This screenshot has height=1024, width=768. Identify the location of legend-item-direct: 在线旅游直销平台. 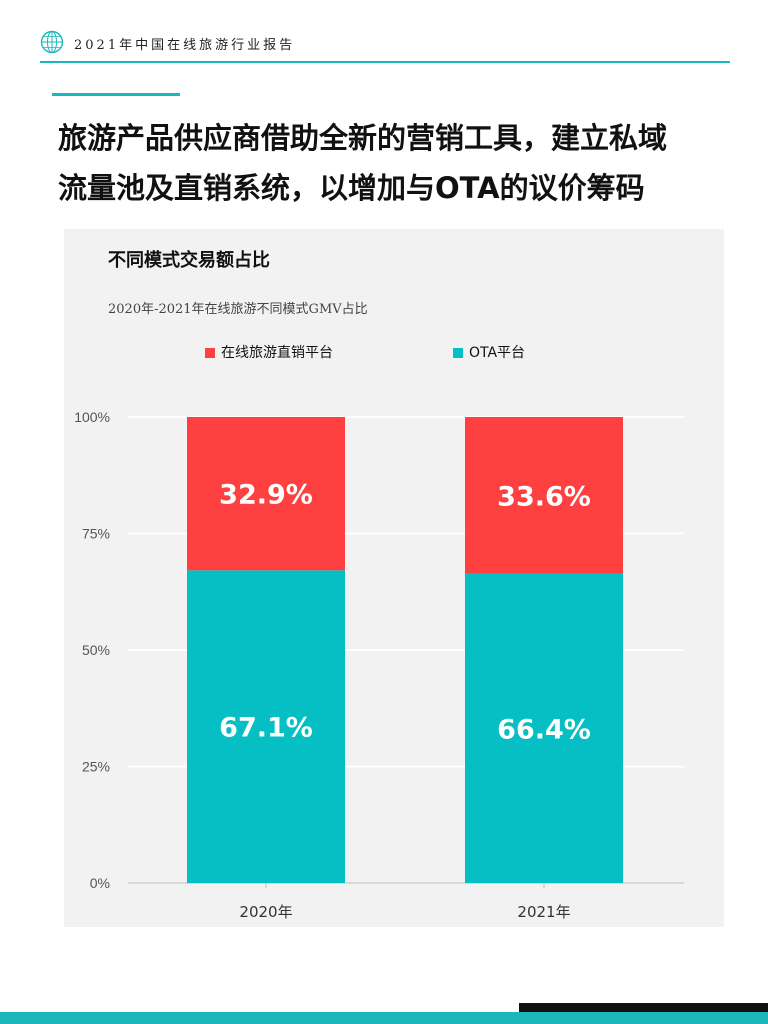
(269, 352).